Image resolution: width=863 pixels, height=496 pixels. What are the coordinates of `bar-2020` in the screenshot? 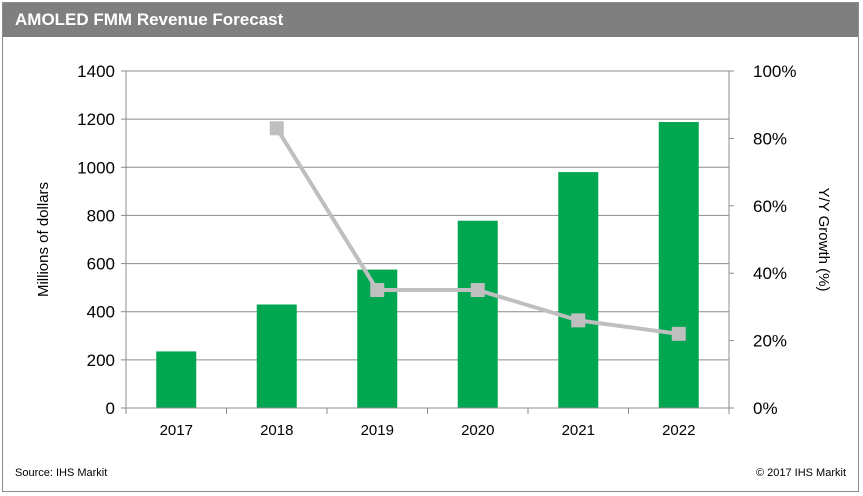 It's located at (477, 314).